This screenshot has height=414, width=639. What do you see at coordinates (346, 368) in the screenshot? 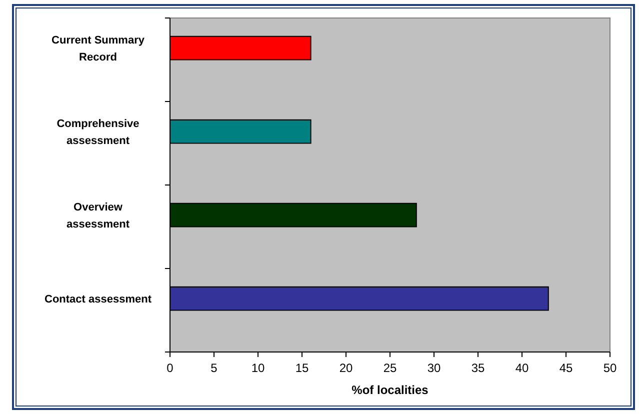
I see `x-tick-label: 20` at bounding box center [346, 368].